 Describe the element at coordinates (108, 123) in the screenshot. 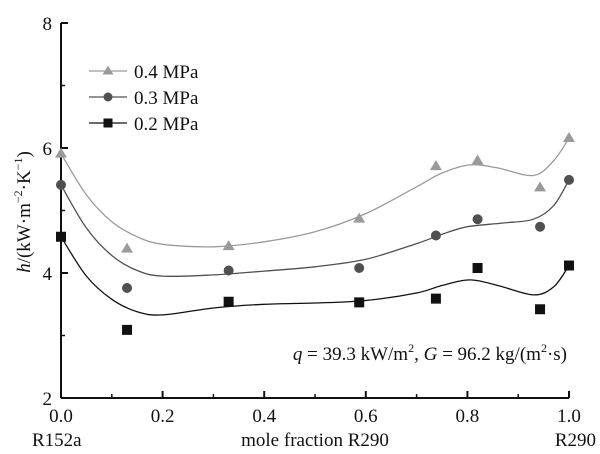

I see `legend-marker-02-mpa` at that location.